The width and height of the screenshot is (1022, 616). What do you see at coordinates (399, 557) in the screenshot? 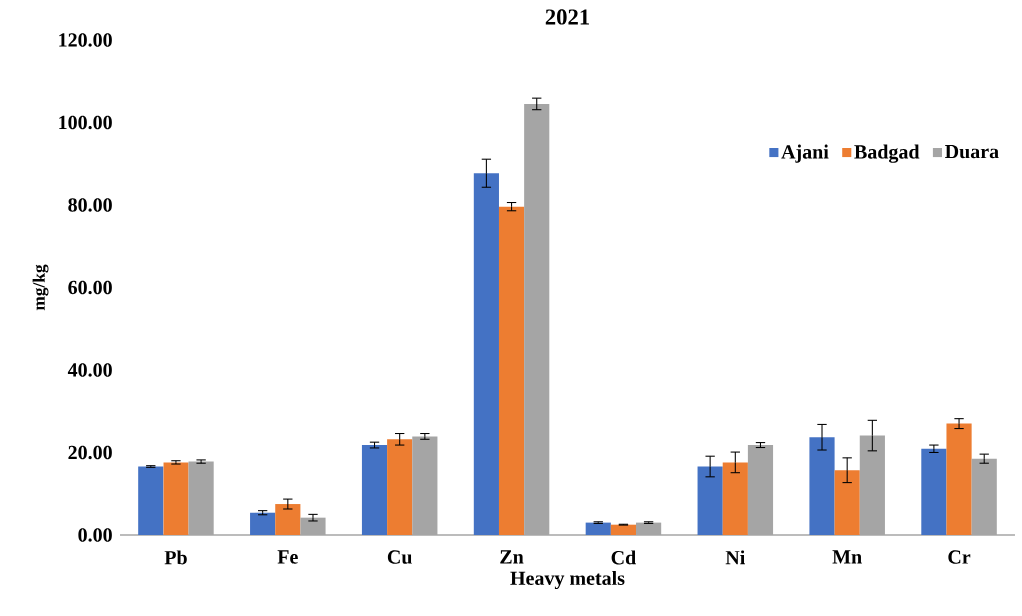
I see `x-tick-label: Cu` at bounding box center [399, 557].